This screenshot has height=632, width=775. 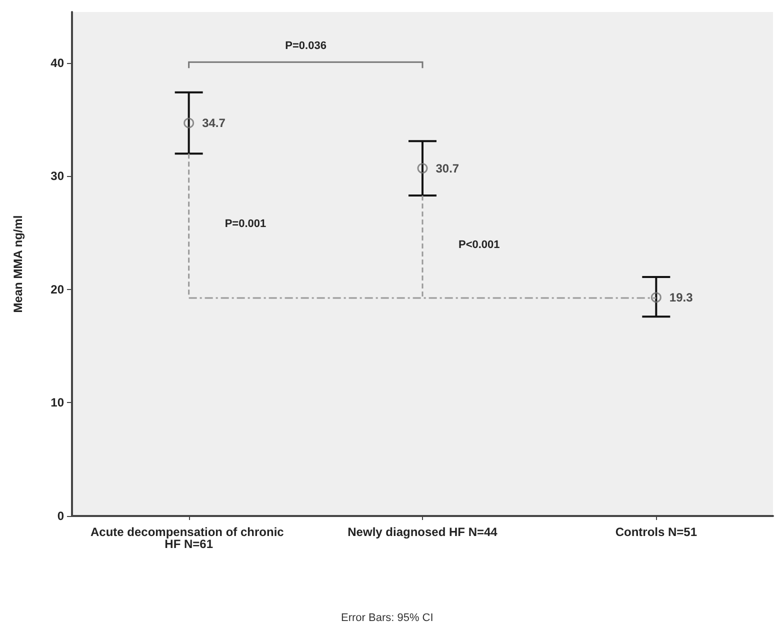 What do you see at coordinates (57, 403) in the screenshot?
I see `y-tick-label: 10` at bounding box center [57, 403].